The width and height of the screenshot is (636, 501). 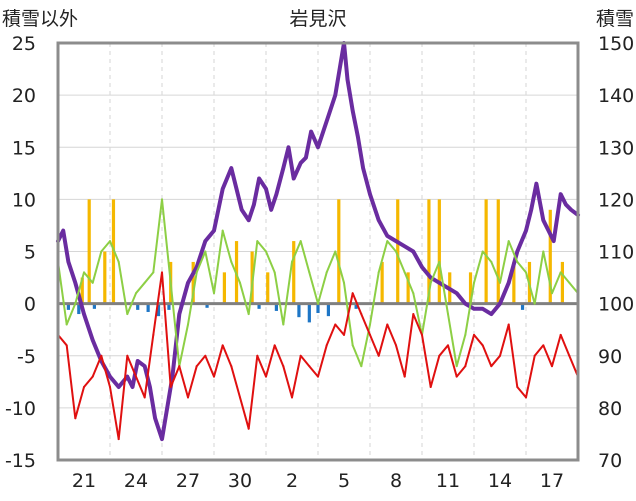 I want to click on left-tick-label: -15, so click(x=20, y=461).